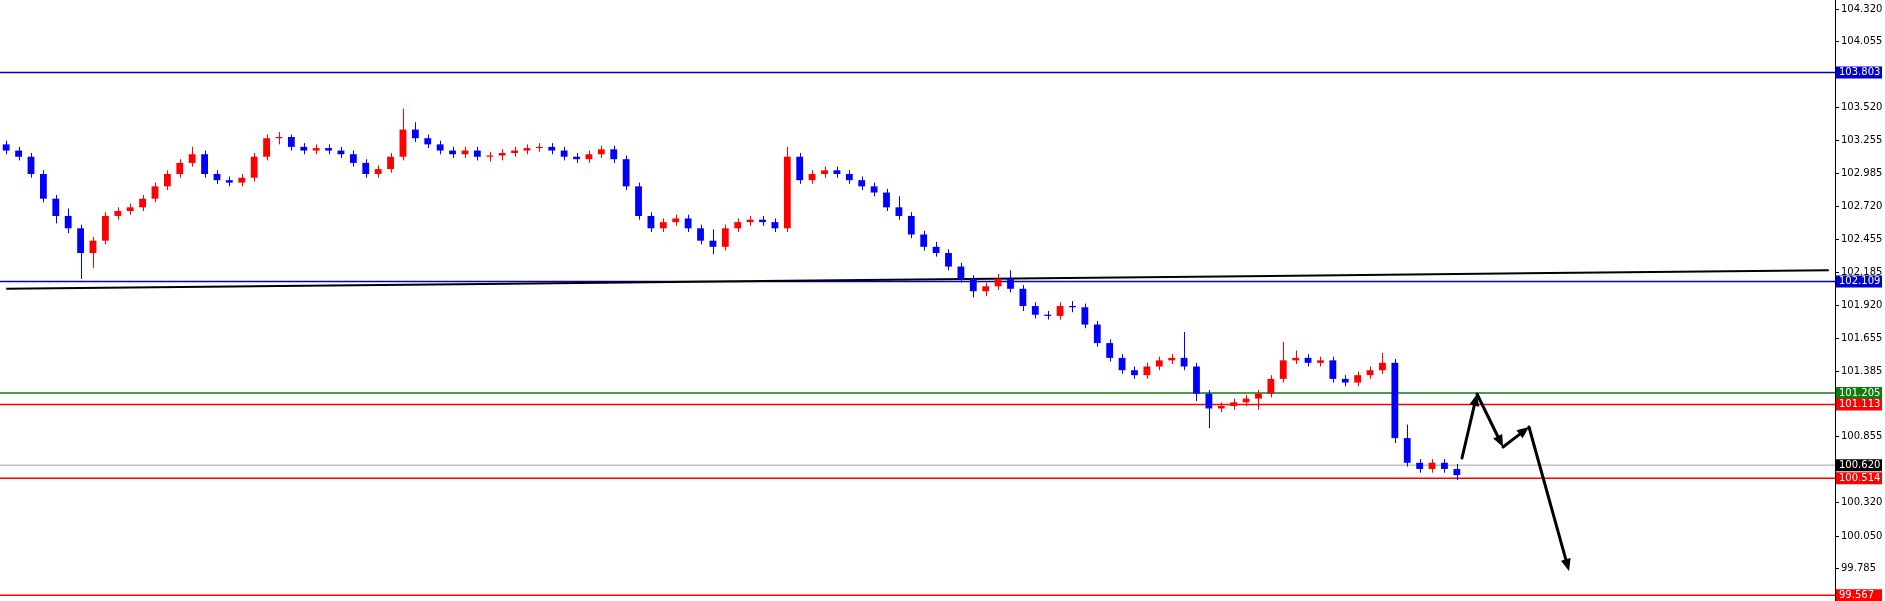  Describe the element at coordinates (1860, 392) in the screenshot. I see `ref-line-label: 101.205` at that location.